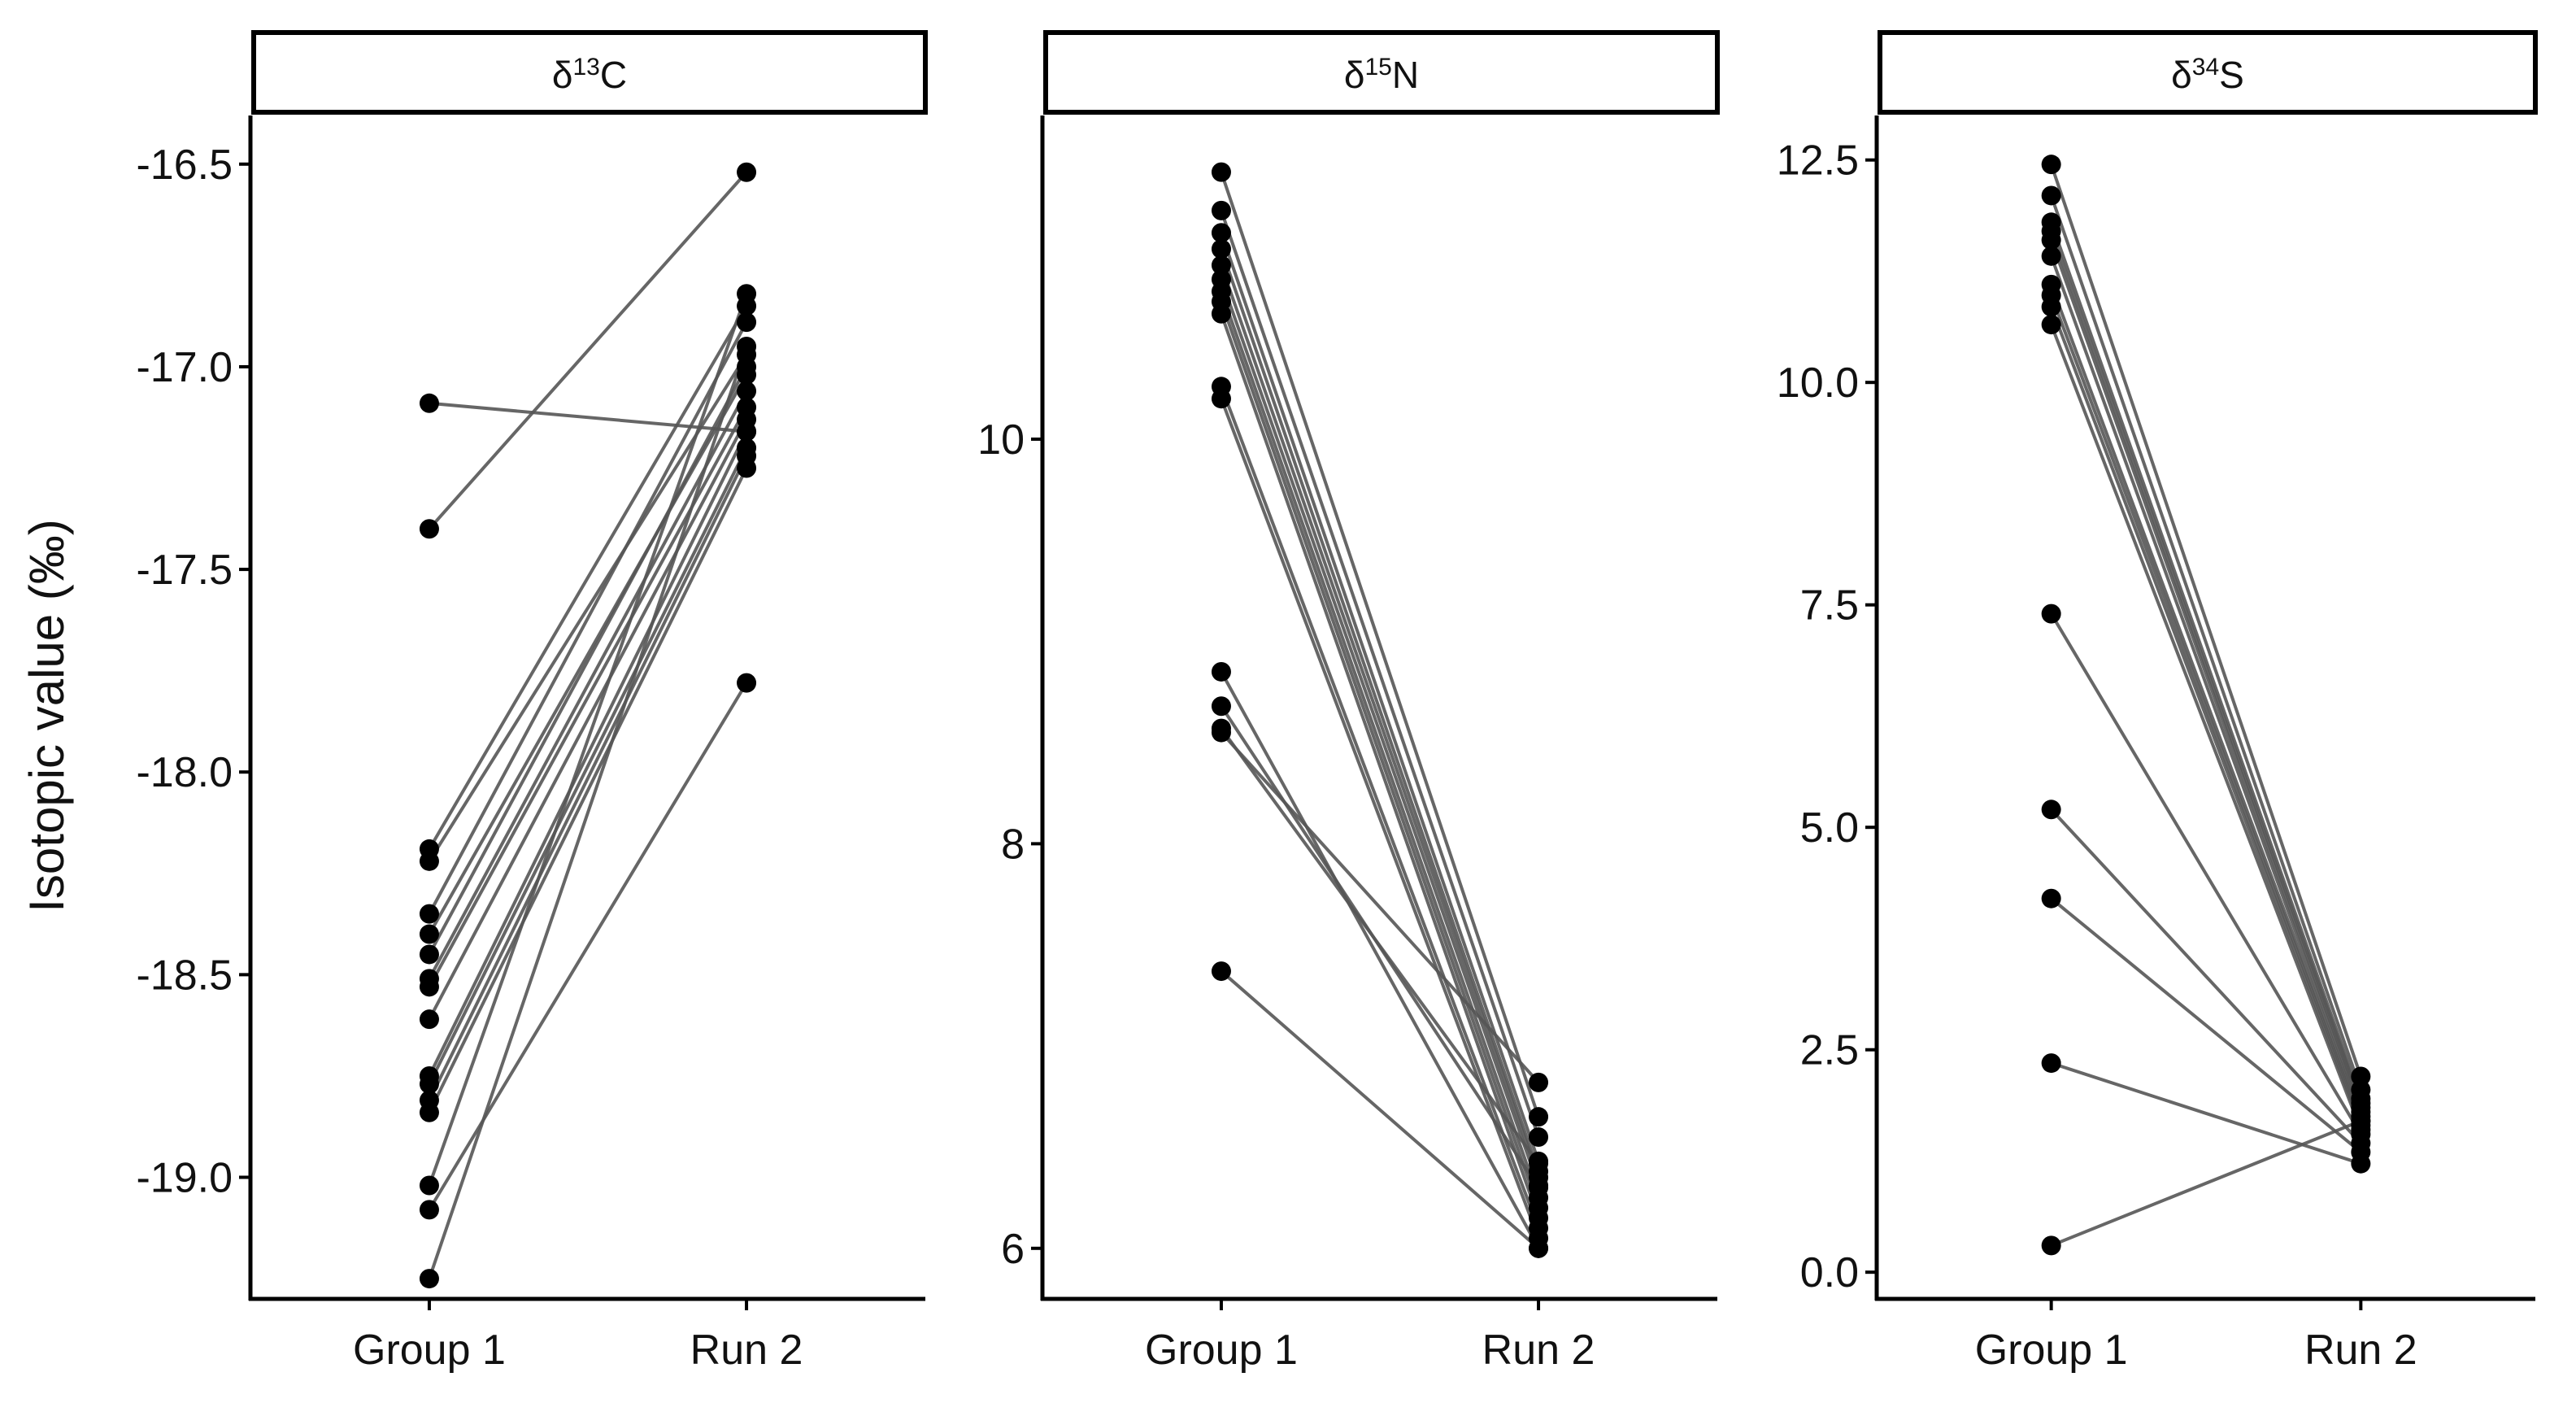  What do you see at coordinates (1818, 161) in the screenshot?
I see `y-tick-label-2-5: 12.5` at bounding box center [1818, 161].